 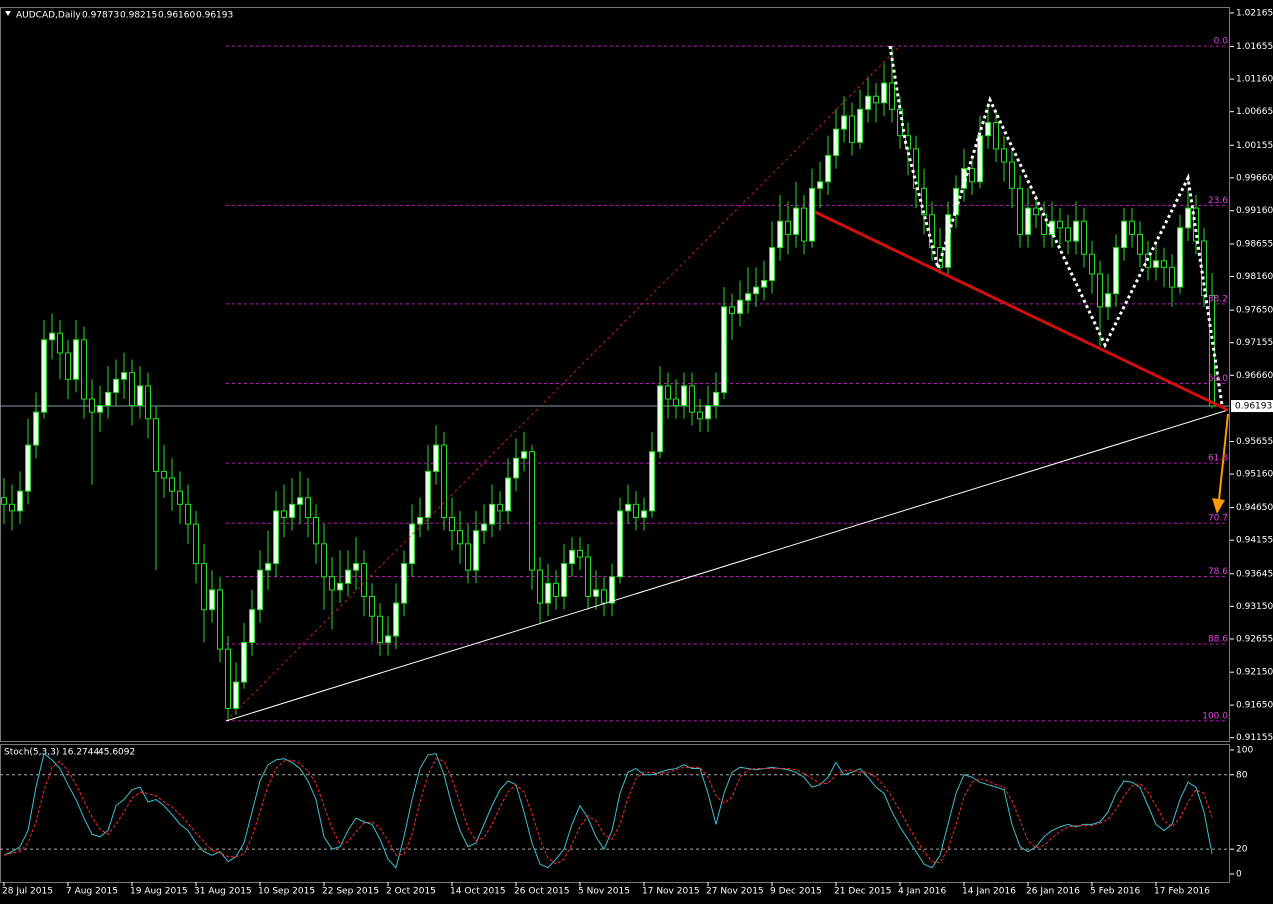 What do you see at coordinates (1182, 892) in the screenshot?
I see `x-tick-label: 17 Feb 2016` at bounding box center [1182, 892].